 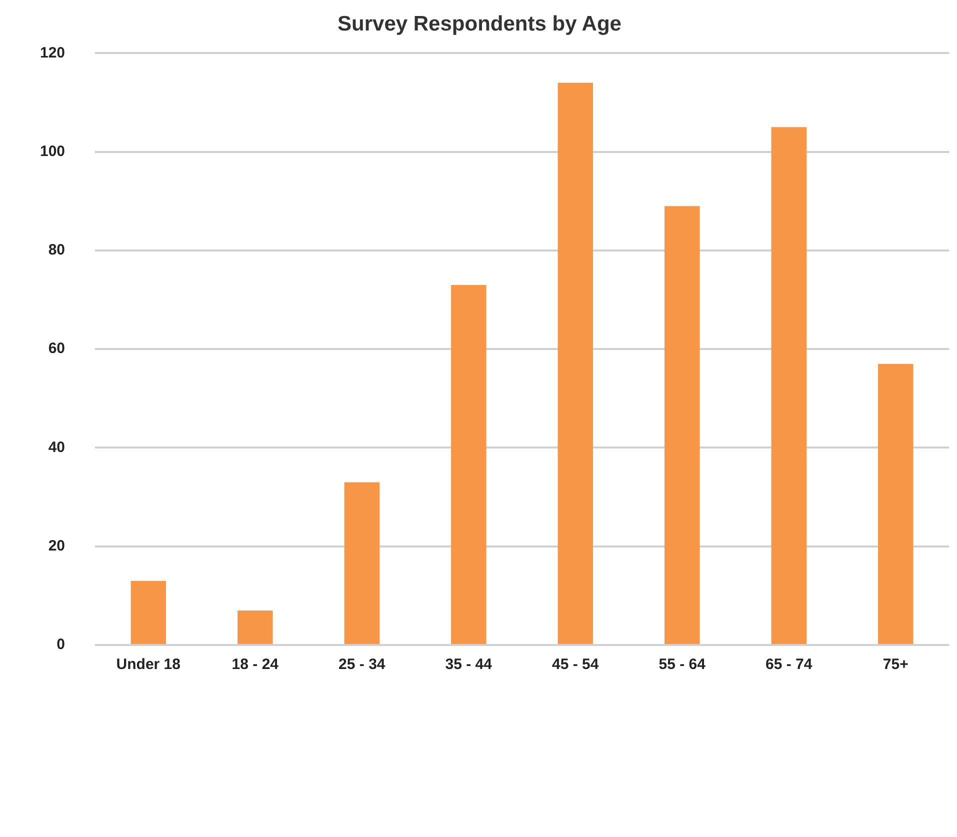 I want to click on y-tick-label: 0, so click(x=61, y=645).